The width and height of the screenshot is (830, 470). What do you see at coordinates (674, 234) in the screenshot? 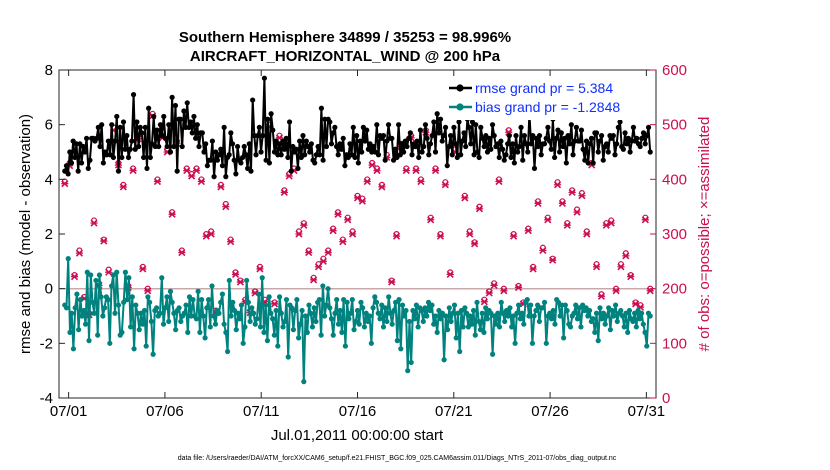
I see `y-right-tick-label: 300` at bounding box center [674, 234].